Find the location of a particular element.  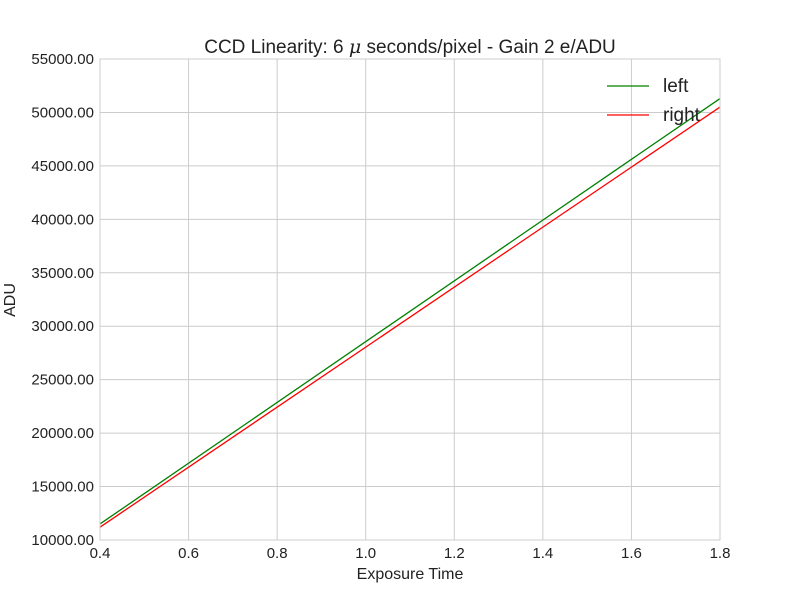

legend-label-right: right is located at coordinates (682, 115).